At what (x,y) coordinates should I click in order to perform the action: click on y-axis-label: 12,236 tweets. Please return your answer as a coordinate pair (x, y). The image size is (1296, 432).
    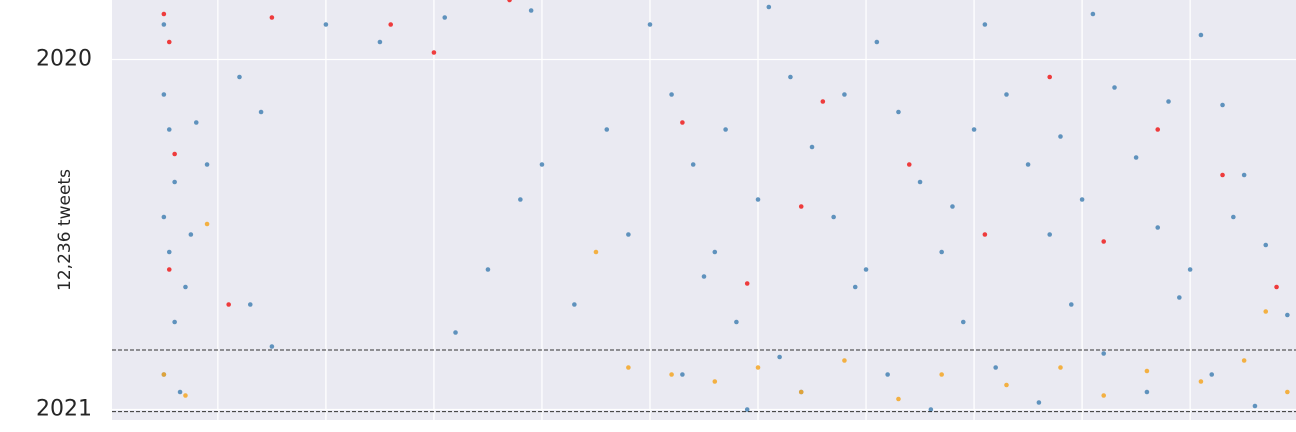
    Looking at the image, I should click on (65, 230).